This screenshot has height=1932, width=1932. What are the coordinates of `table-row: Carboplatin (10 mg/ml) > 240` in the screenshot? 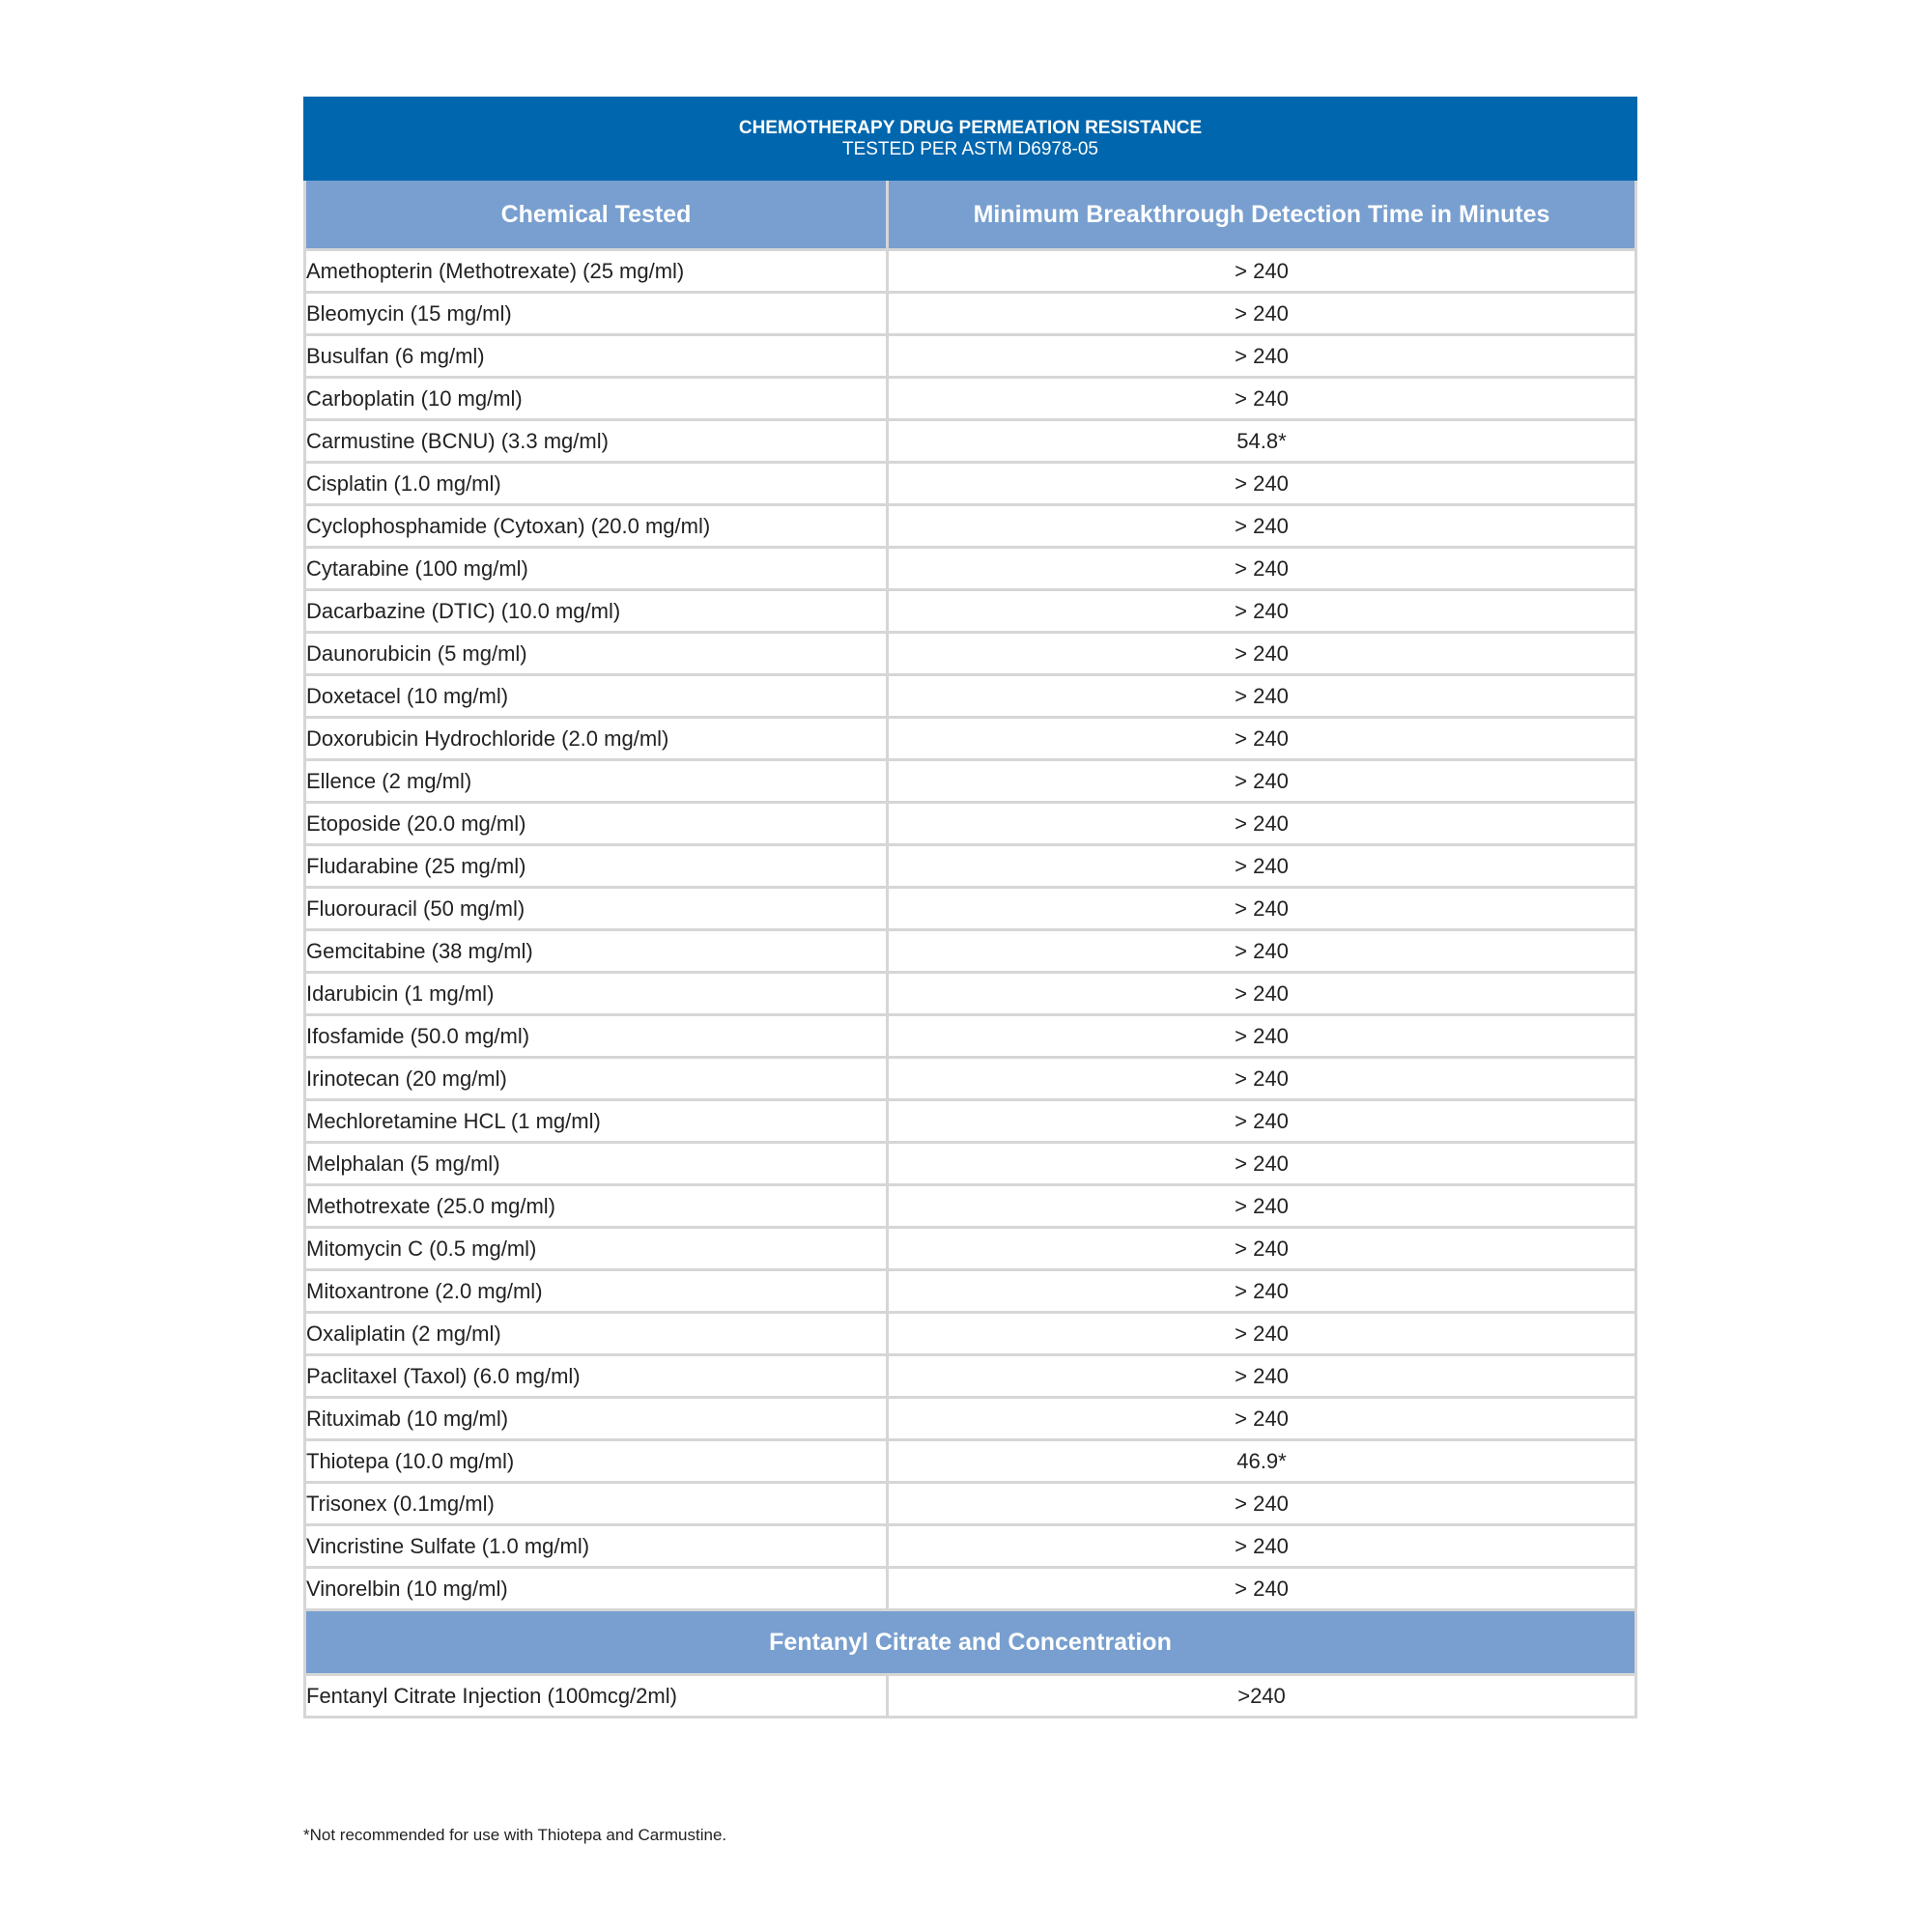 It's located at (970, 398).